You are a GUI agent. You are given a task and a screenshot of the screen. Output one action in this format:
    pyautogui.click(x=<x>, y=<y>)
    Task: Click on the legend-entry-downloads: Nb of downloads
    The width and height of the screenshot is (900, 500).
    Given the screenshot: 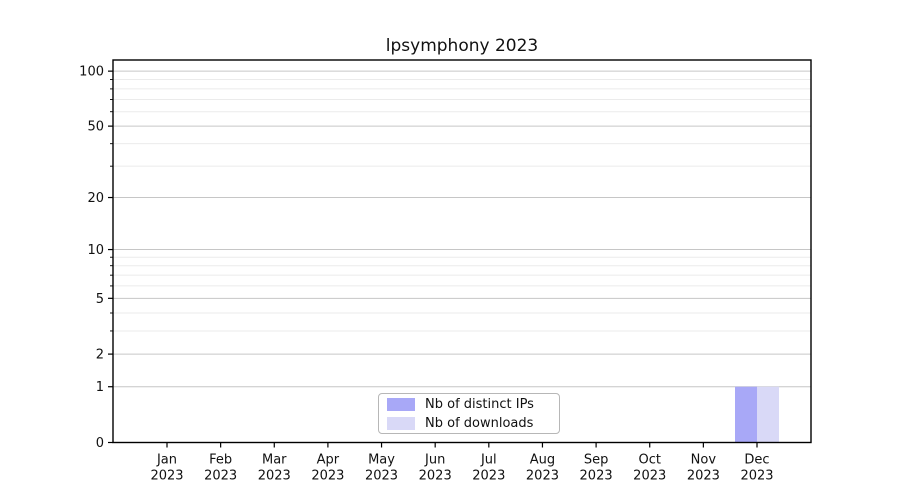 What is the action you would take?
    pyautogui.click(x=469, y=423)
    